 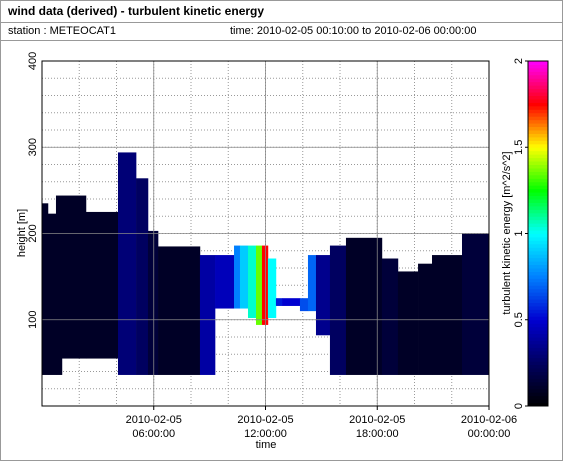 What do you see at coordinates (22, 233) in the screenshot?
I see `y-axis-label: height [m]` at bounding box center [22, 233].